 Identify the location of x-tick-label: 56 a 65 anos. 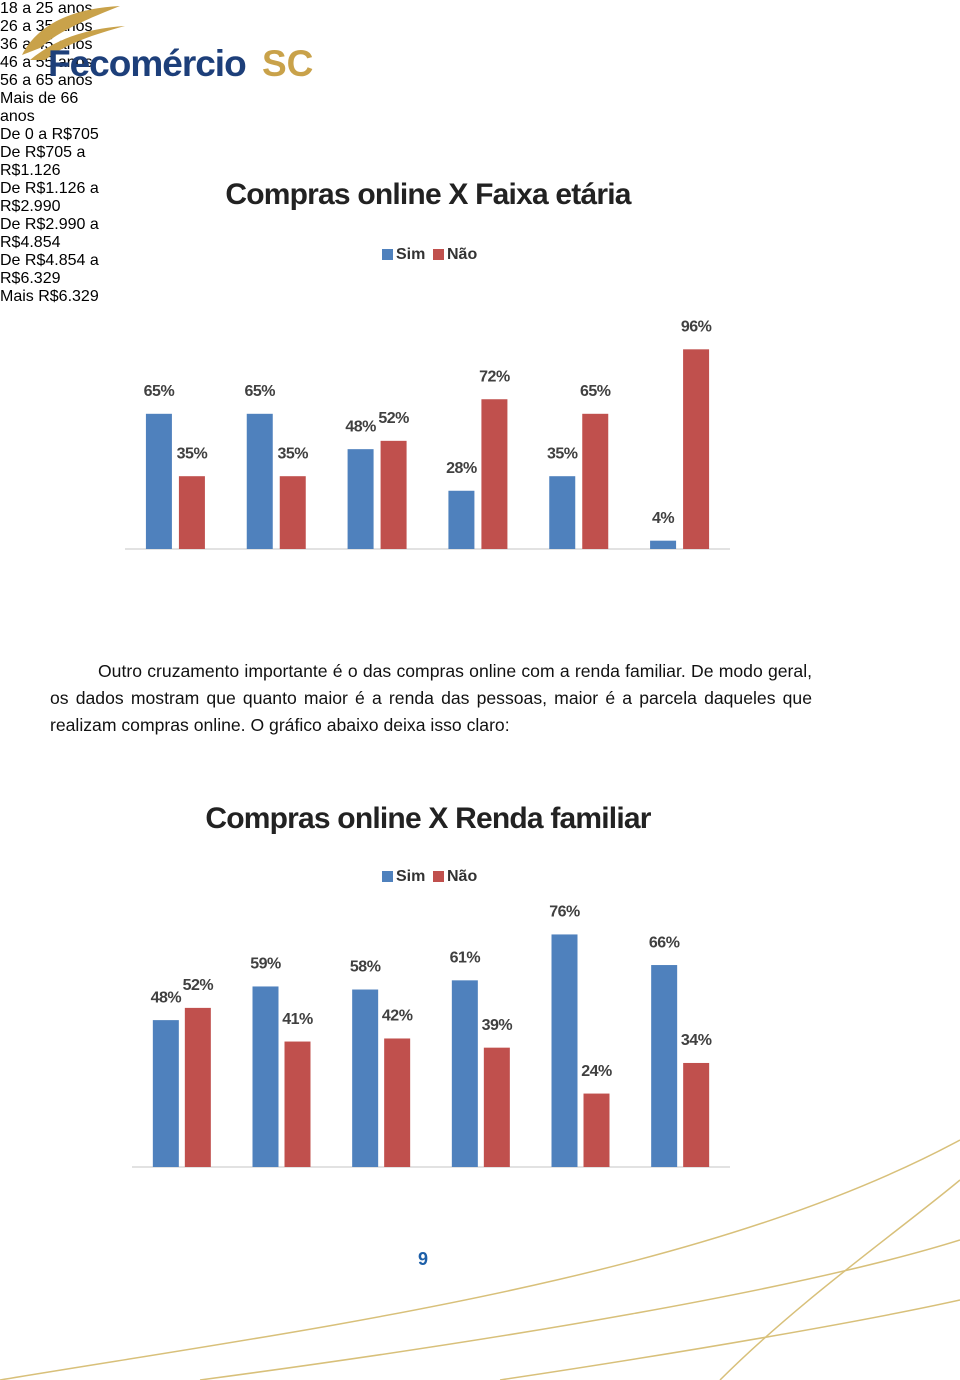
(46, 80).